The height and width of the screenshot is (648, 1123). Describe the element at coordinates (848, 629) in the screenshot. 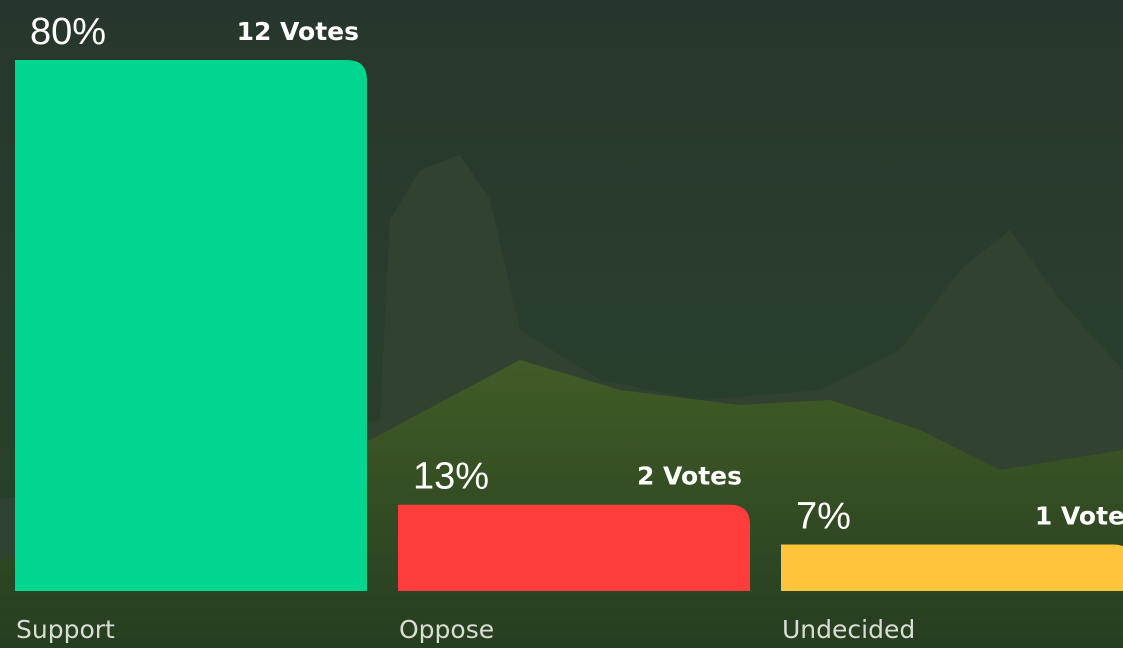

I see `category-label: Undecided` at that location.